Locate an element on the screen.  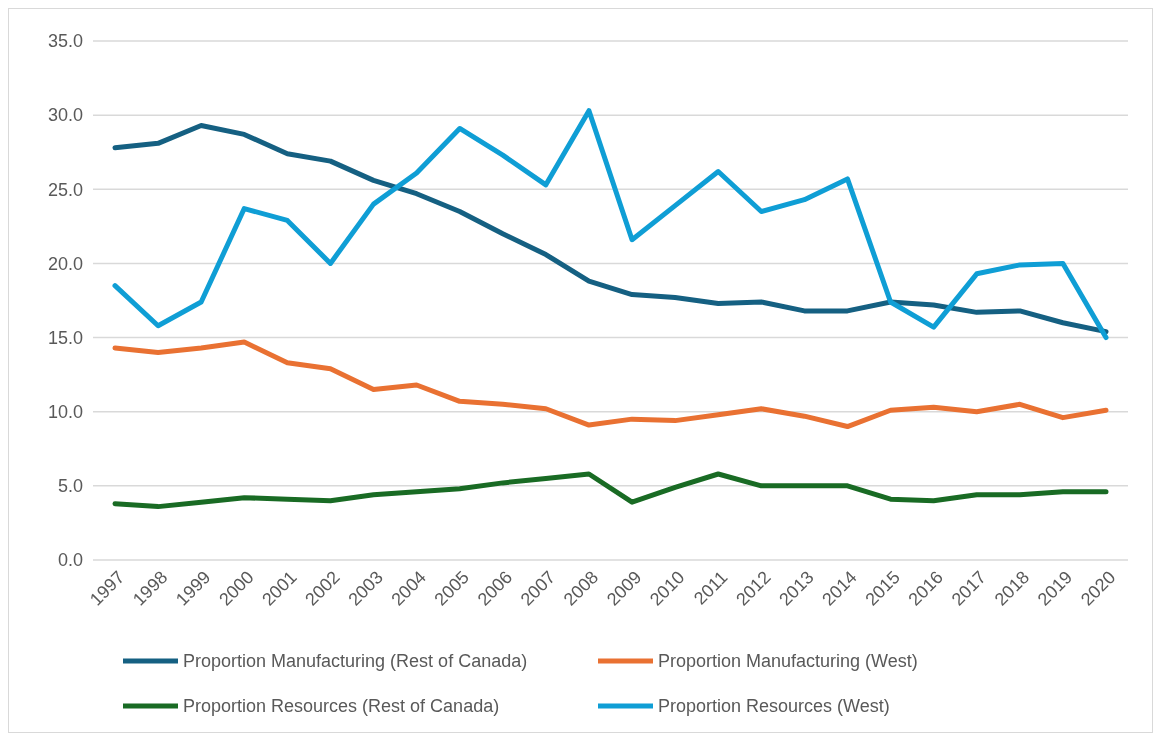
y-tick-label: 25.0 is located at coordinates (65, 189).